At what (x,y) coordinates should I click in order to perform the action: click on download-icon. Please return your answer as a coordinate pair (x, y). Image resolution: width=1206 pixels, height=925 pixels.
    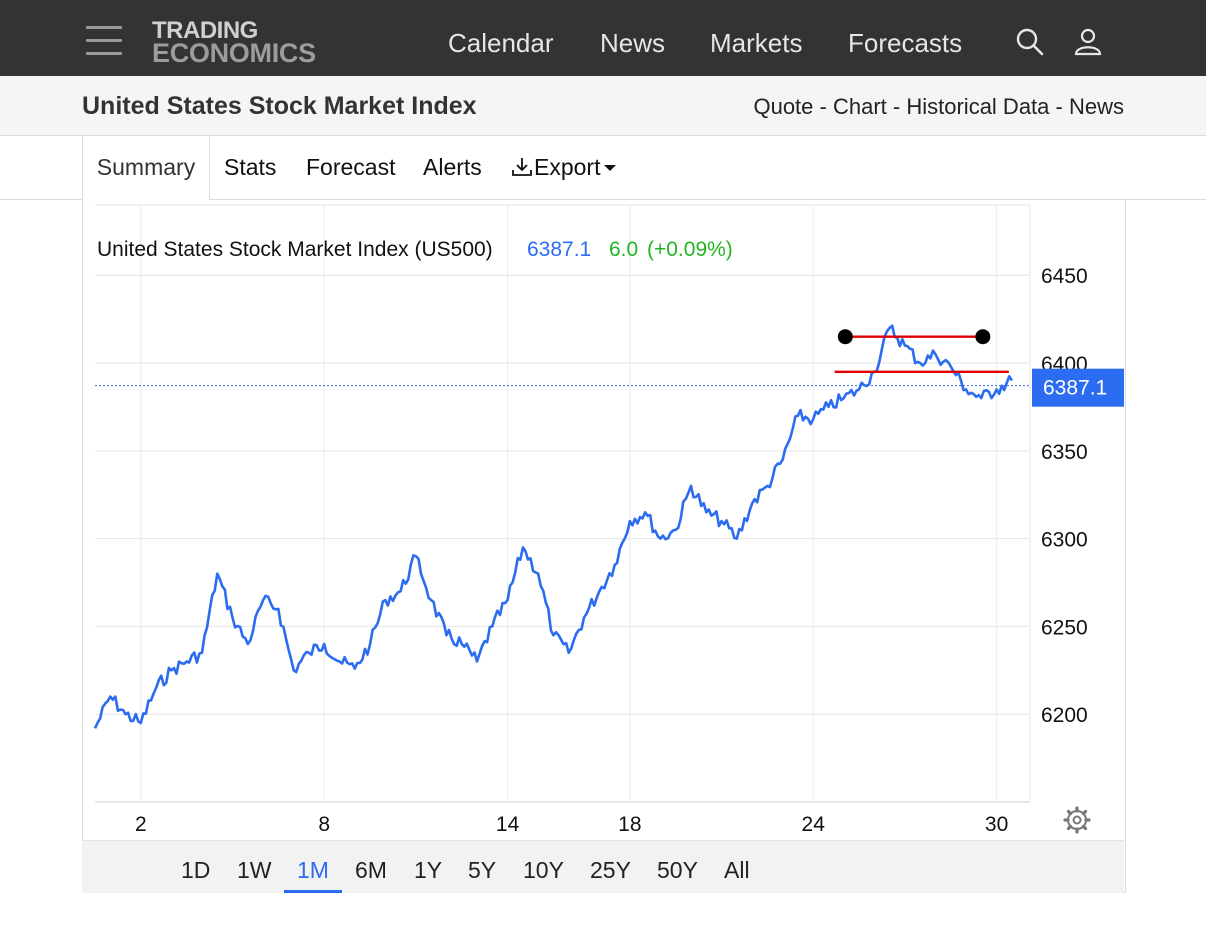
    Looking at the image, I should click on (522, 167).